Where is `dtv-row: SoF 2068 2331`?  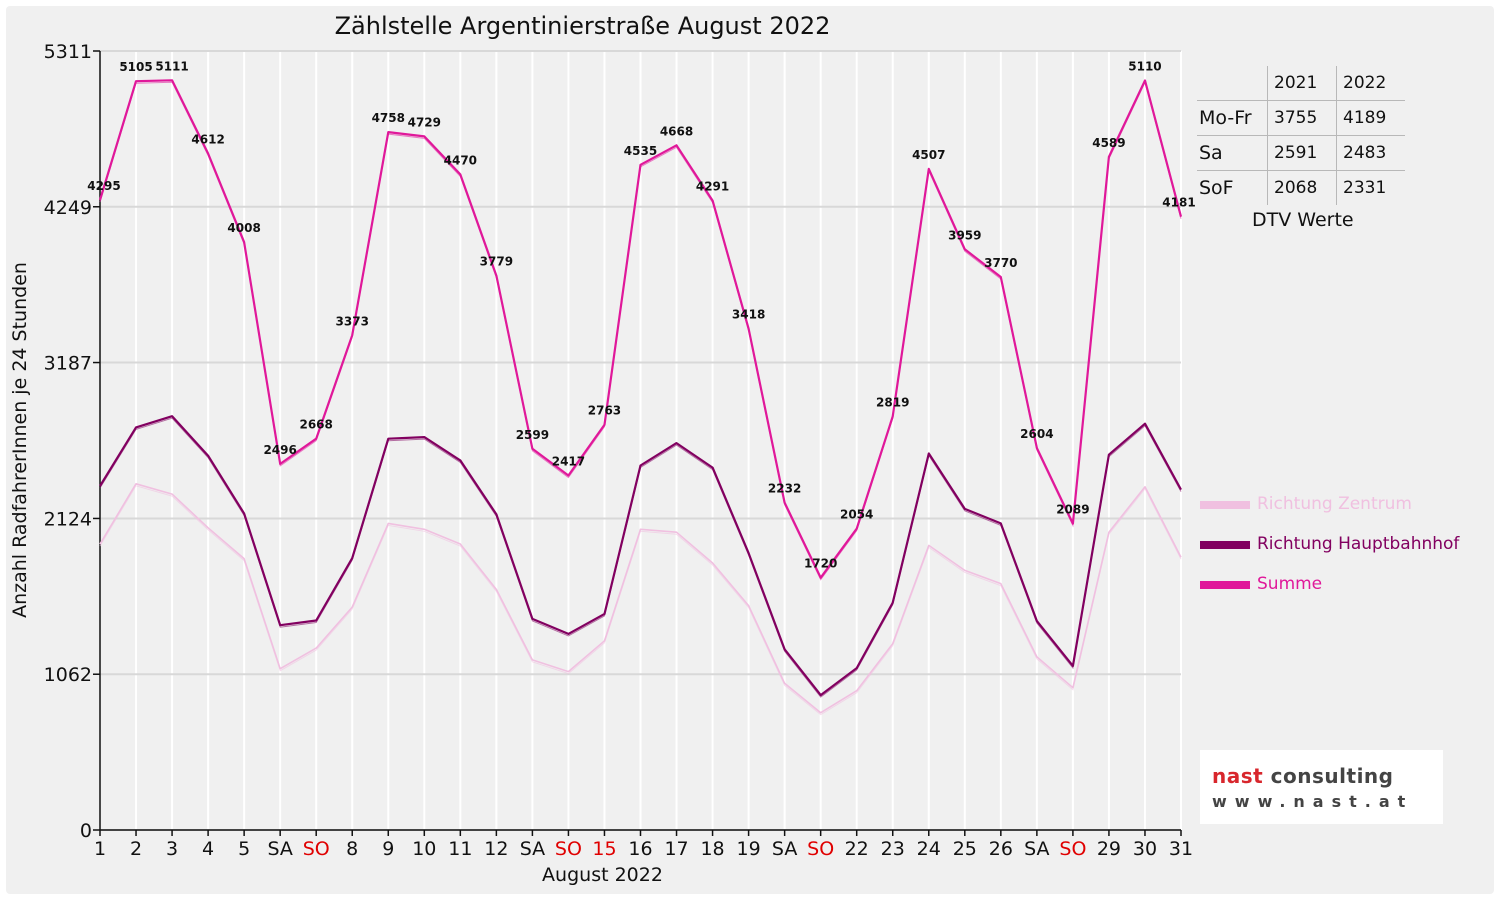
dtv-row: SoF 2068 2331 is located at coordinates (1301, 187).